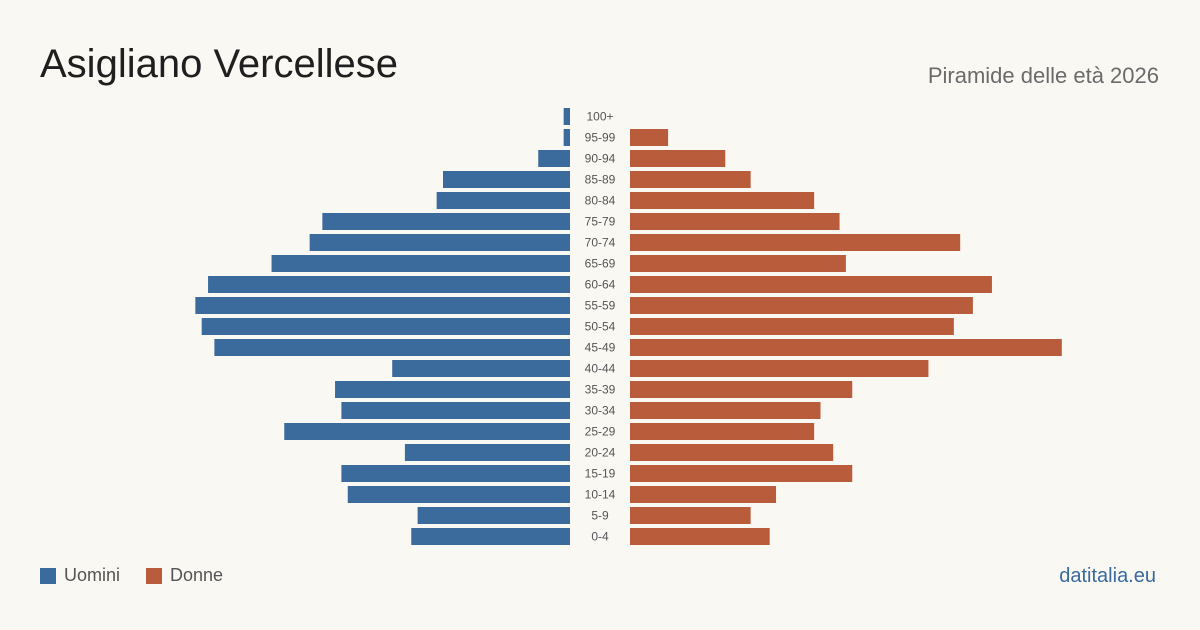 The height and width of the screenshot is (630, 1200). I want to click on legend: Uomini Donne, so click(144, 575).